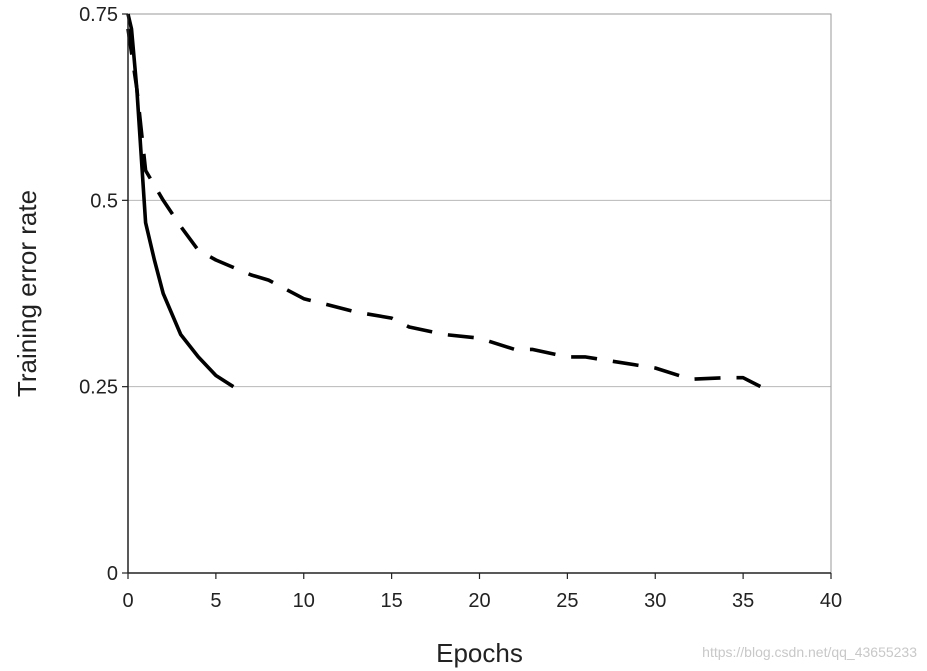 This screenshot has width=927, height=671. What do you see at coordinates (98, 388) in the screenshot?
I see `y-tick-label-1: 0.25` at bounding box center [98, 388].